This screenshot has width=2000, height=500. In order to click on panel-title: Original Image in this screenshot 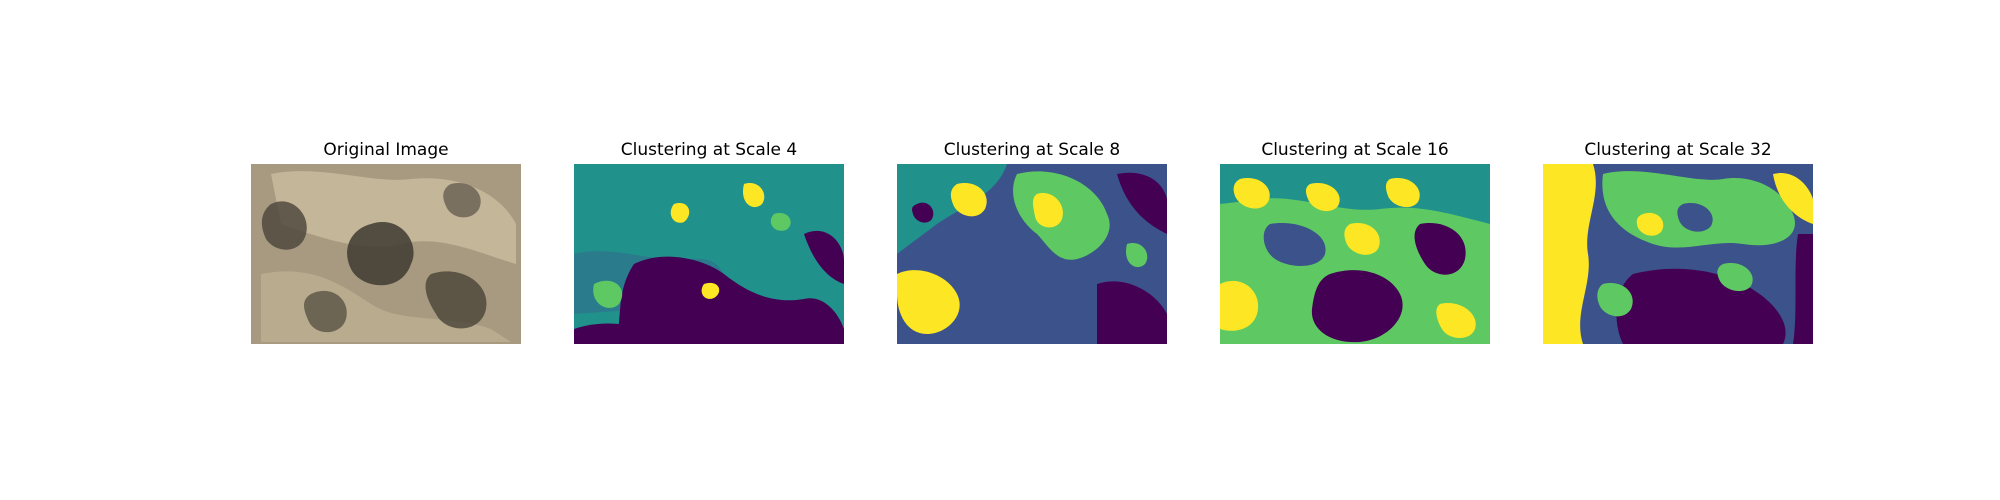, I will do `click(386, 150)`.